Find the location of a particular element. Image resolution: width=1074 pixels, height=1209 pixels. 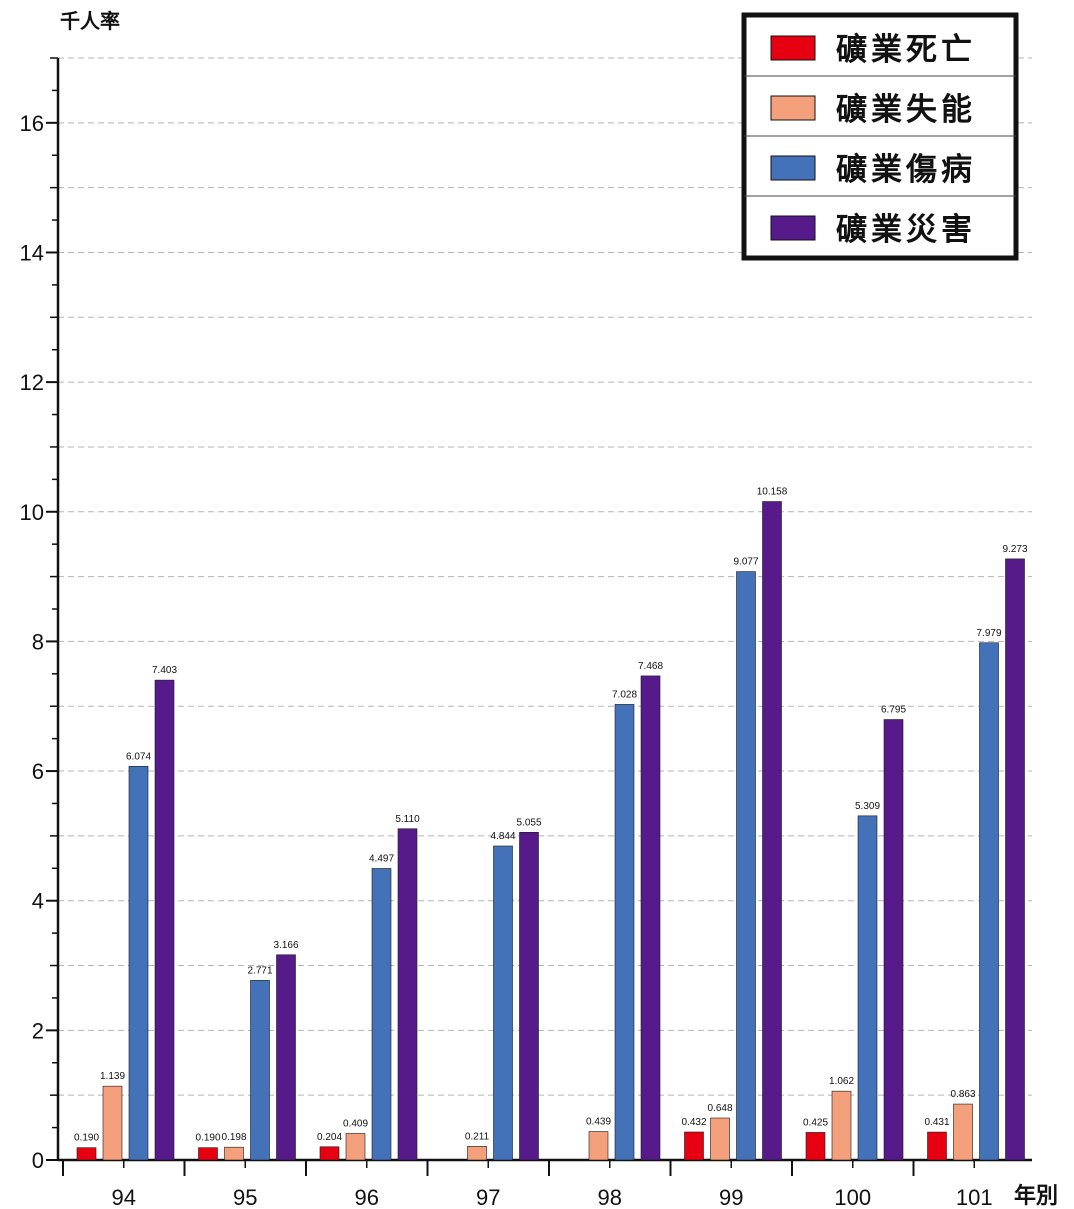

legend-label: 礦業災害 is located at coordinates (906, 230).